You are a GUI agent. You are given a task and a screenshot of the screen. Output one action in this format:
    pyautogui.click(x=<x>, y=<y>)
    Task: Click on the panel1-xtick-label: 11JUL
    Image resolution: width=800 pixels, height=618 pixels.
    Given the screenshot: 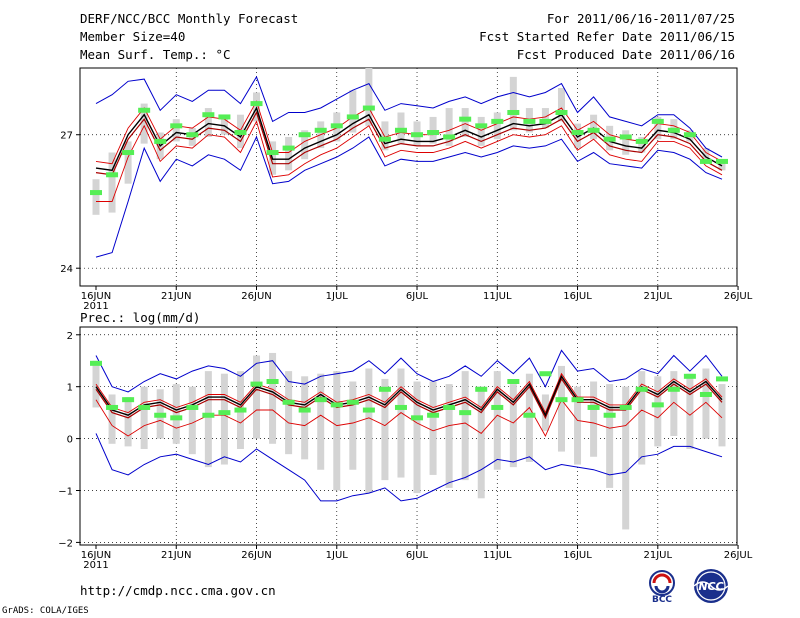 What is the action you would take?
    pyautogui.click(x=497, y=296)
    